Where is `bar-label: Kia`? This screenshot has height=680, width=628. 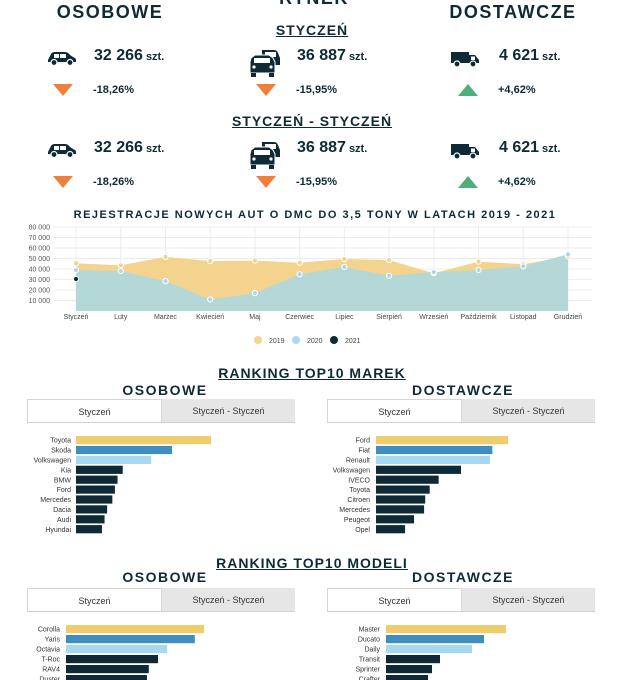
bar-label: Kia is located at coordinates (66, 470).